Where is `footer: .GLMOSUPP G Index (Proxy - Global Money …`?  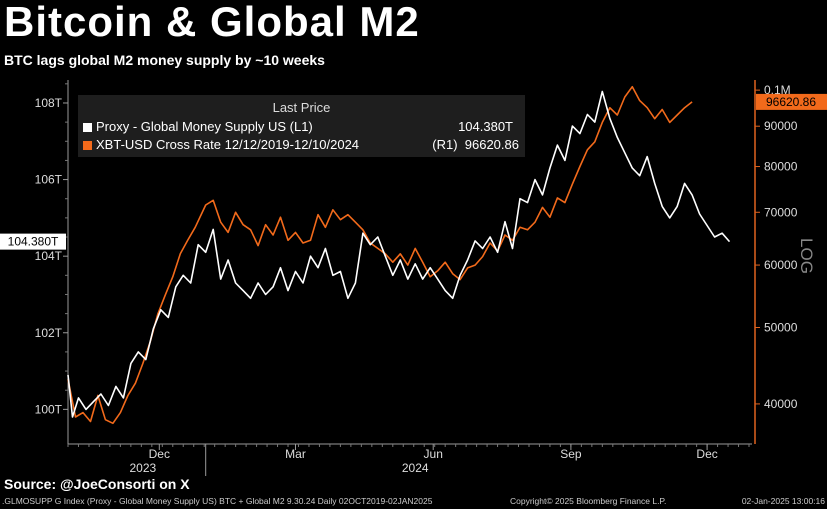 footer: .GLMOSUPP G Index (Proxy - Global Money … is located at coordinates (413, 502).